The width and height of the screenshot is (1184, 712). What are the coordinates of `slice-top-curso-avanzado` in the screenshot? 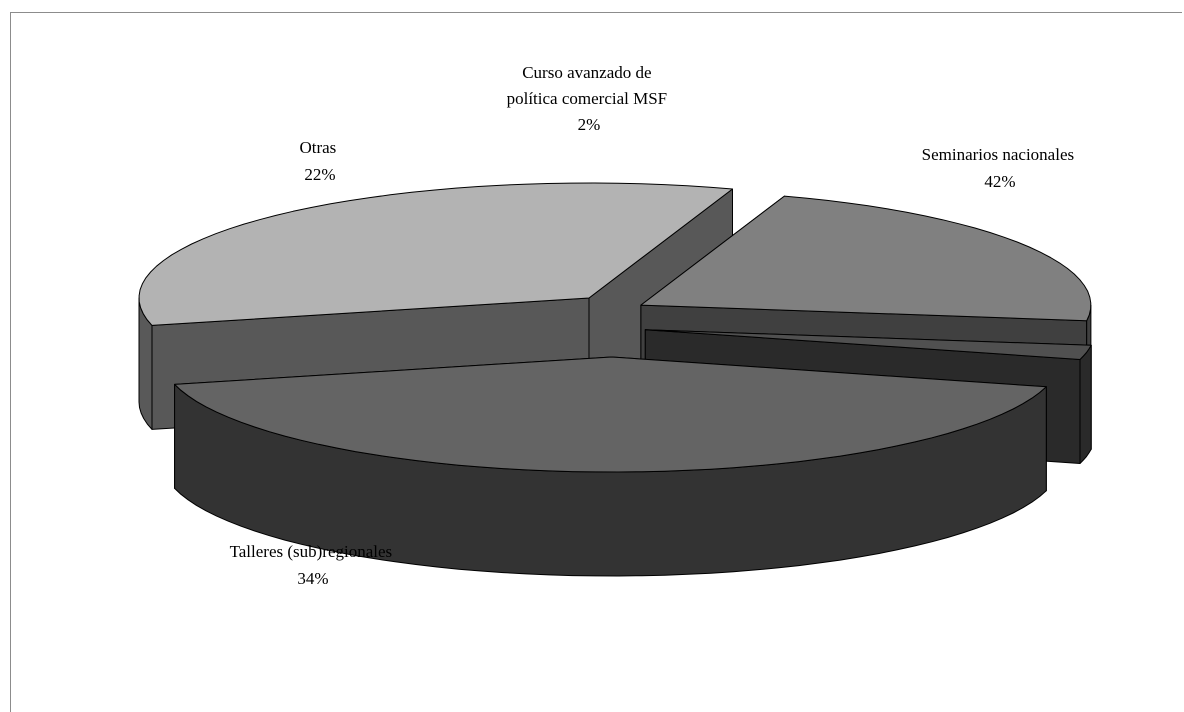 It's located at (868, 344).